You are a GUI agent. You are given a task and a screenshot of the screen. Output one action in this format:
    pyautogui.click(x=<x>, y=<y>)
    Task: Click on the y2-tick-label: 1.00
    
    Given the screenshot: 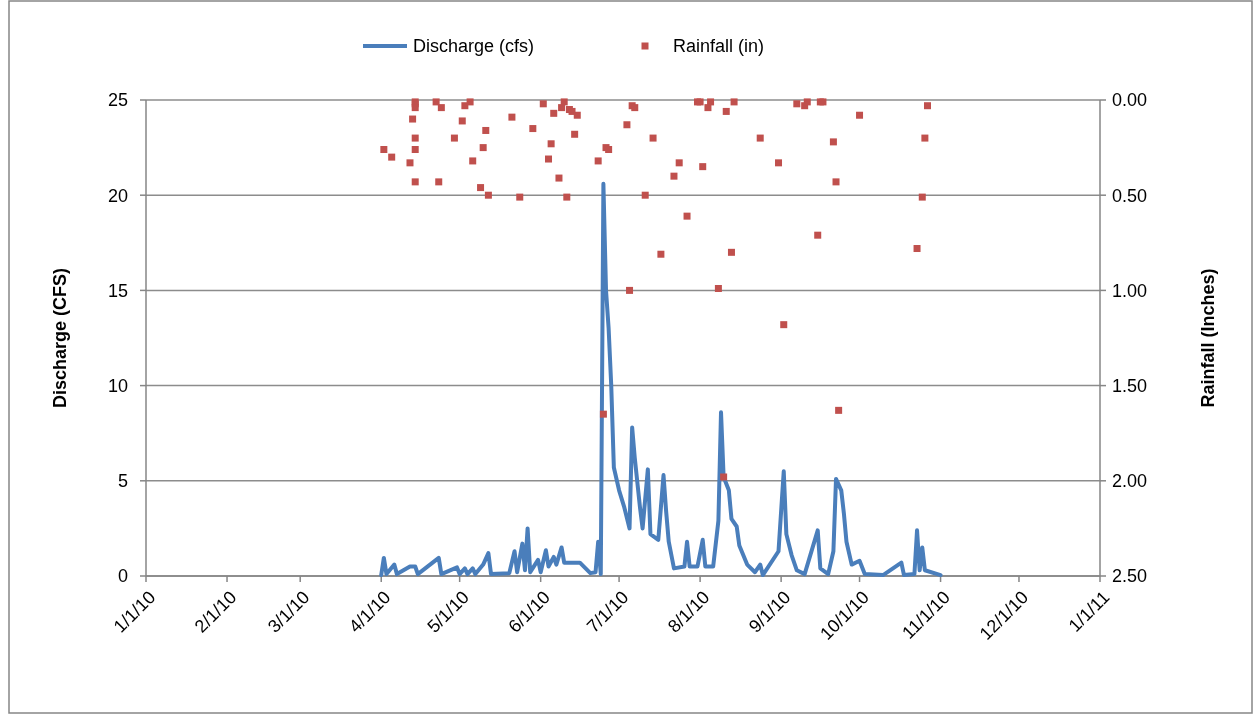 What is the action you would take?
    pyautogui.click(x=1130, y=290)
    